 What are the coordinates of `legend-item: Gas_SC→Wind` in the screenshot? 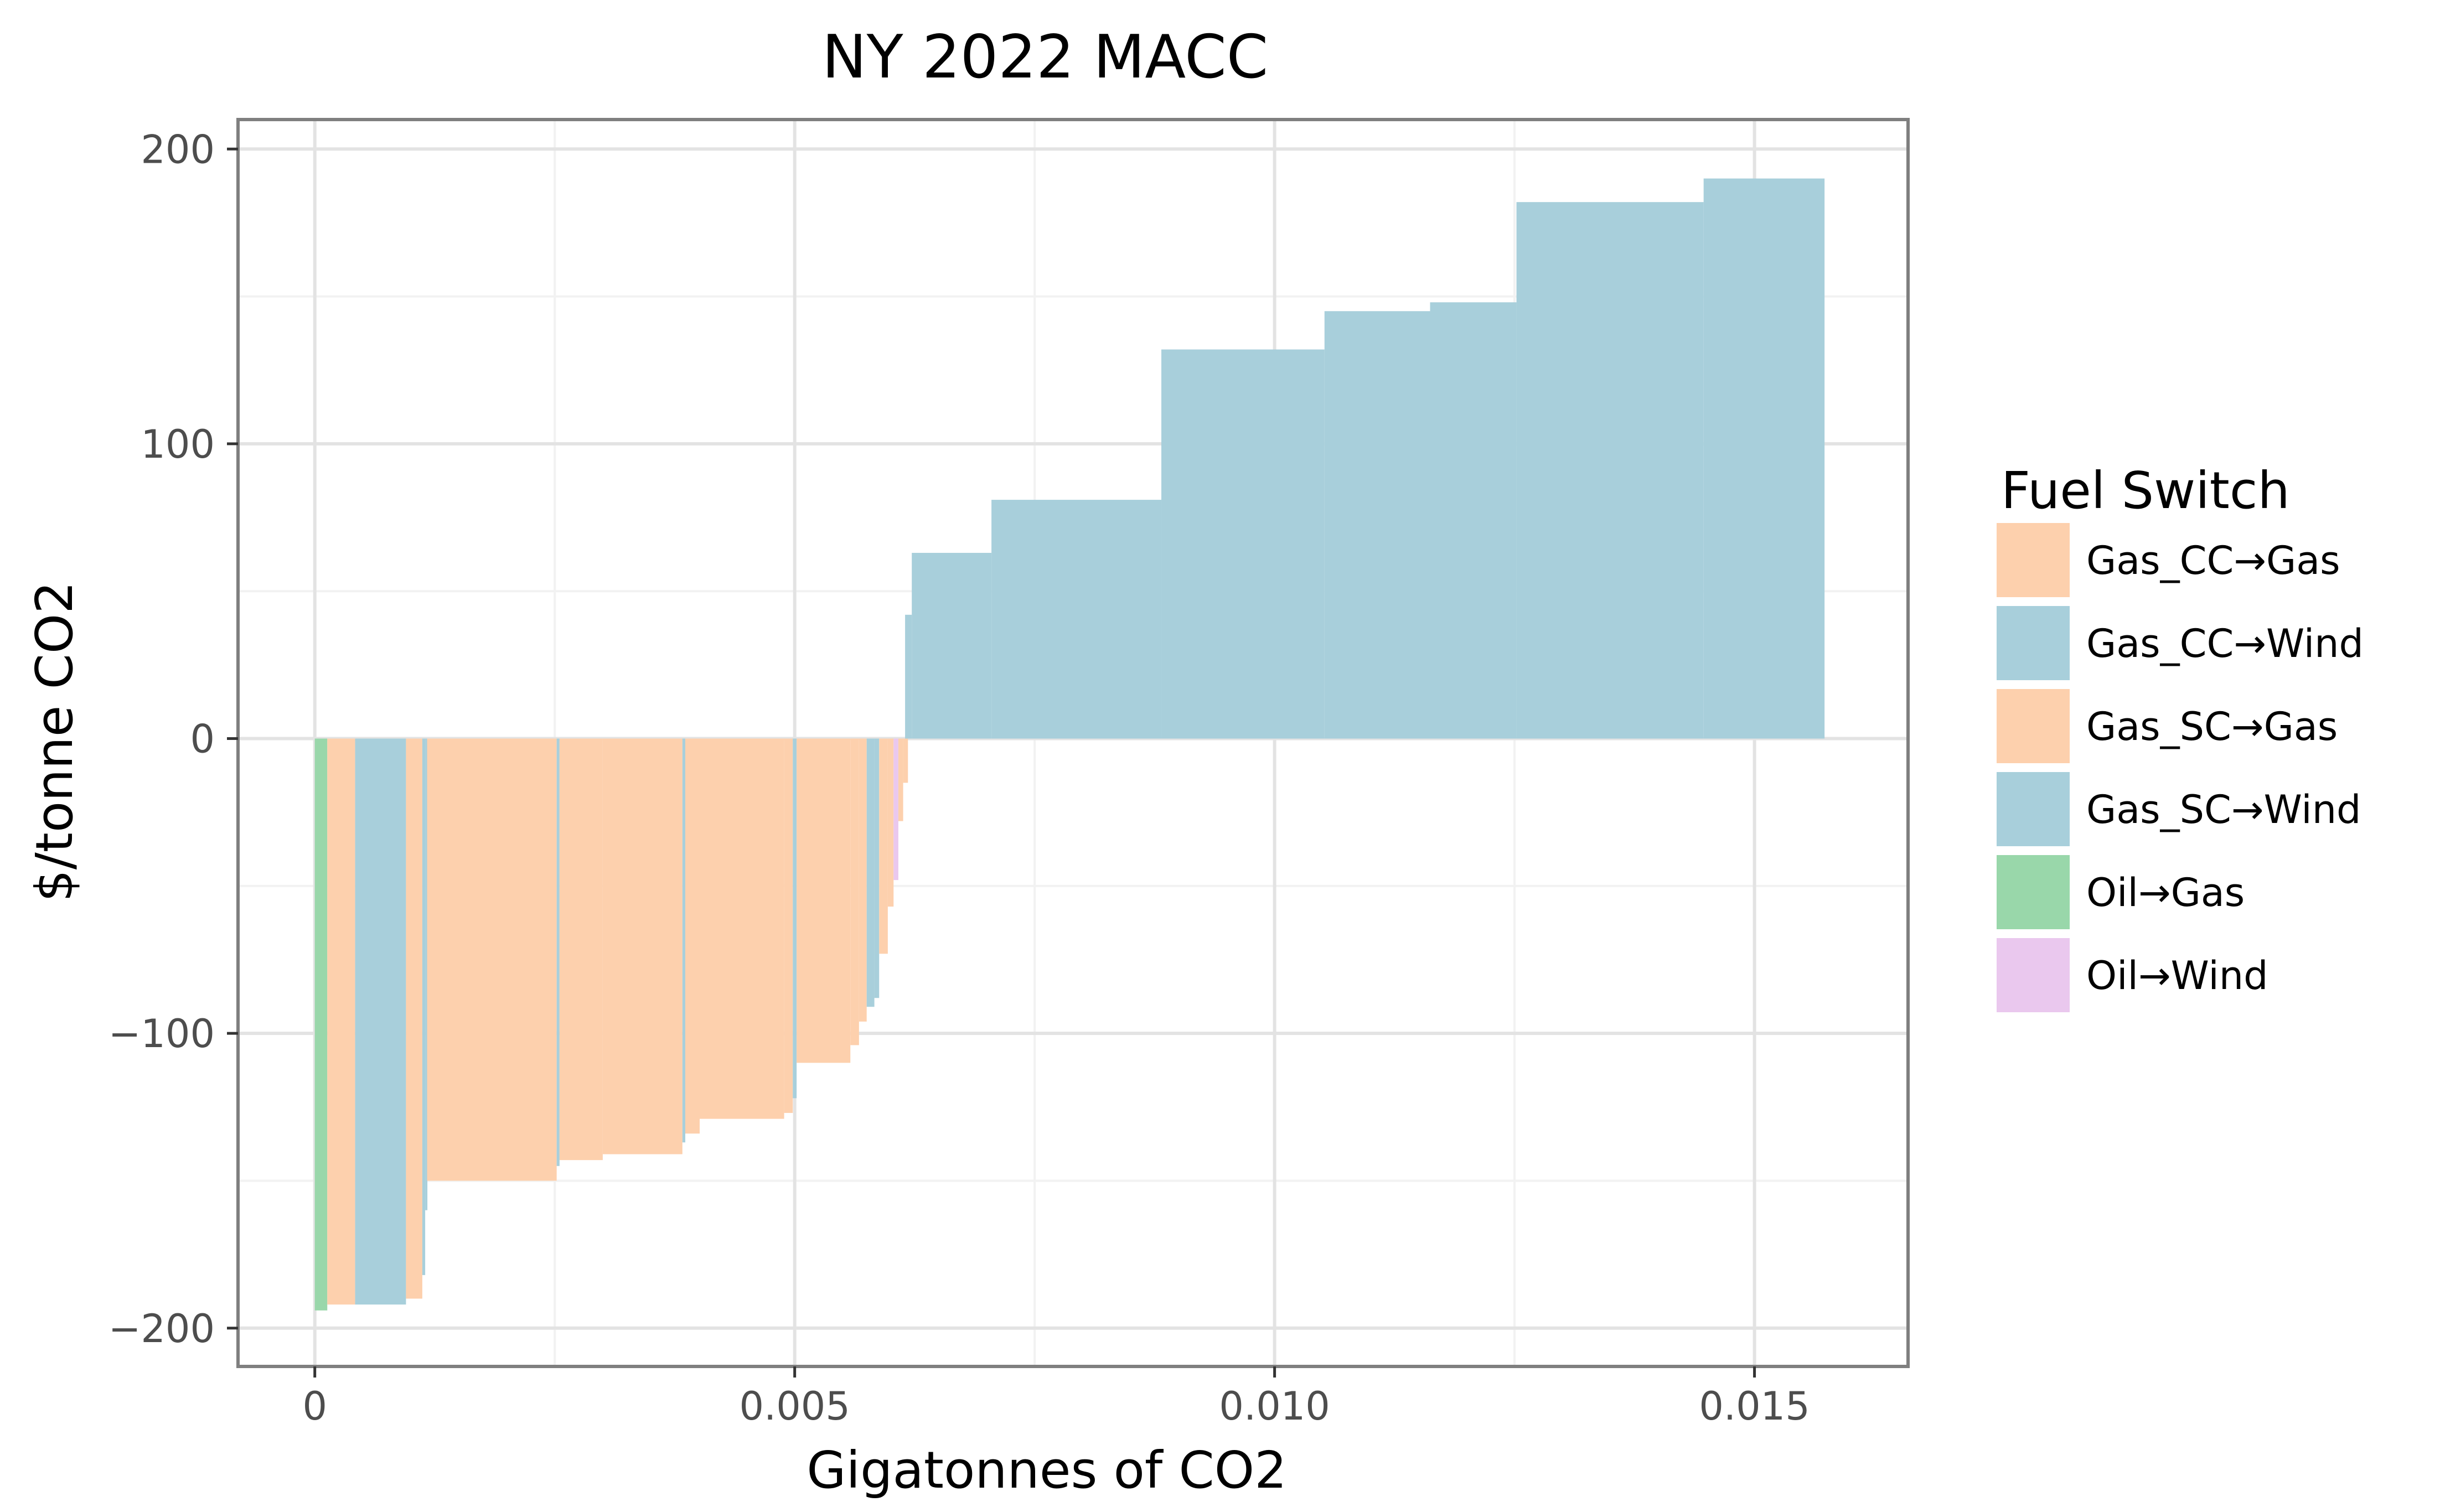 It's located at (2179, 809).